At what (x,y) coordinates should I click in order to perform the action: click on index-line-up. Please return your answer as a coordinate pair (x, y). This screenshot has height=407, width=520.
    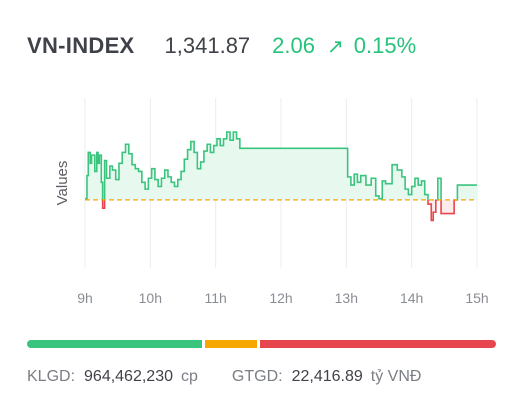
    Looking at the image, I should click on (281, 165).